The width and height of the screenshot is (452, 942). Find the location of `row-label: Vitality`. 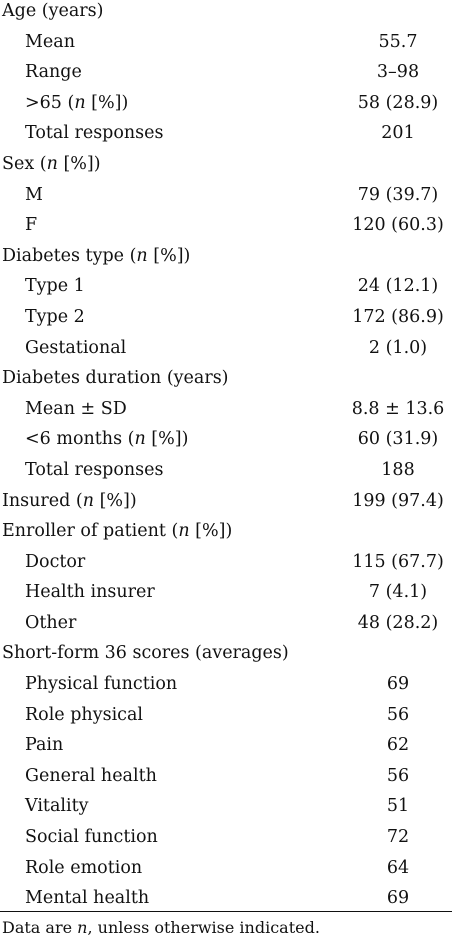

row-label: Vitality is located at coordinates (57, 806).